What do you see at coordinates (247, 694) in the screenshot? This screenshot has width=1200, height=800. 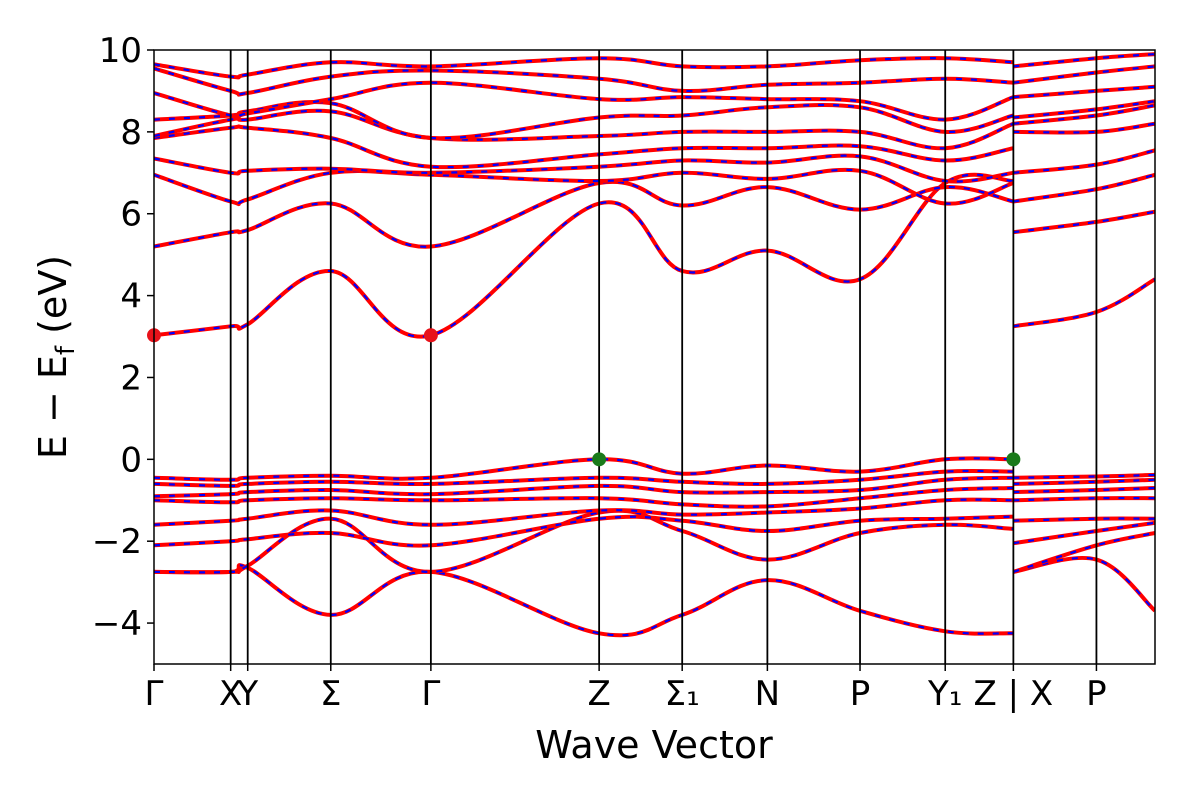 I see `x-tick-label-2: Y` at bounding box center [247, 694].